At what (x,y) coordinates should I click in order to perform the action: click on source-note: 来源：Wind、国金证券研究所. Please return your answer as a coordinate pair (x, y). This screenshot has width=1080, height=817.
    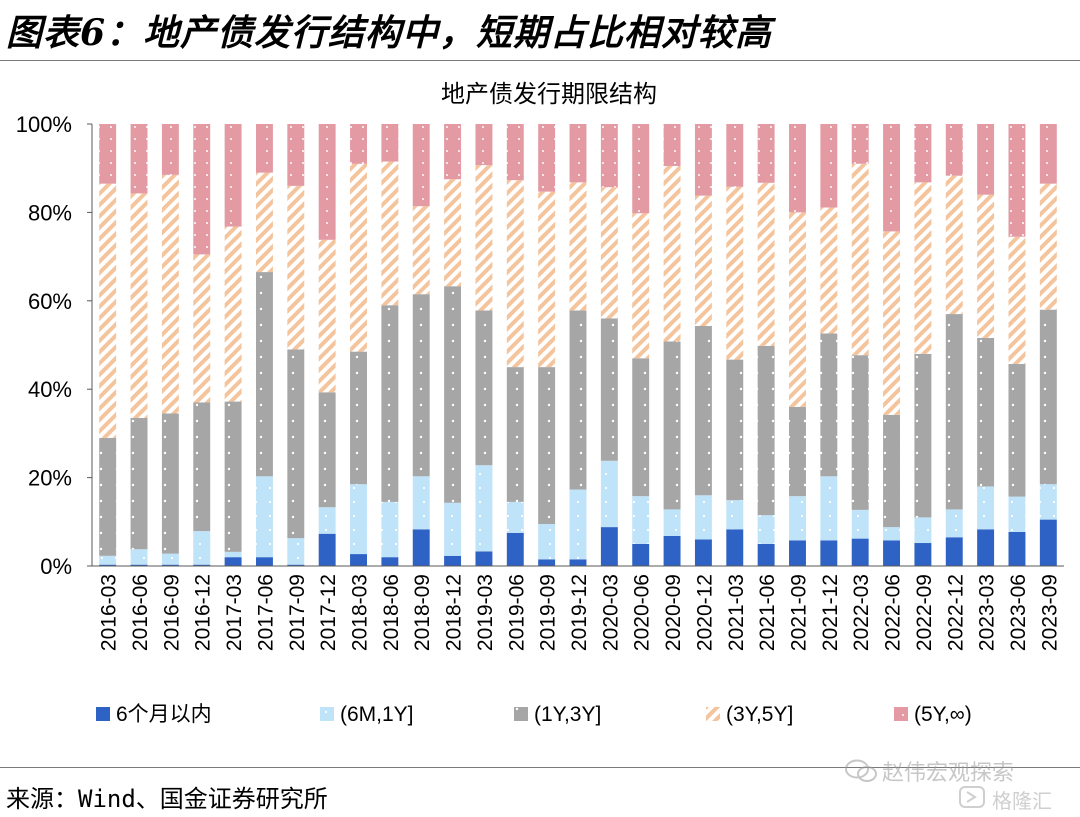
    Looking at the image, I should click on (167, 799).